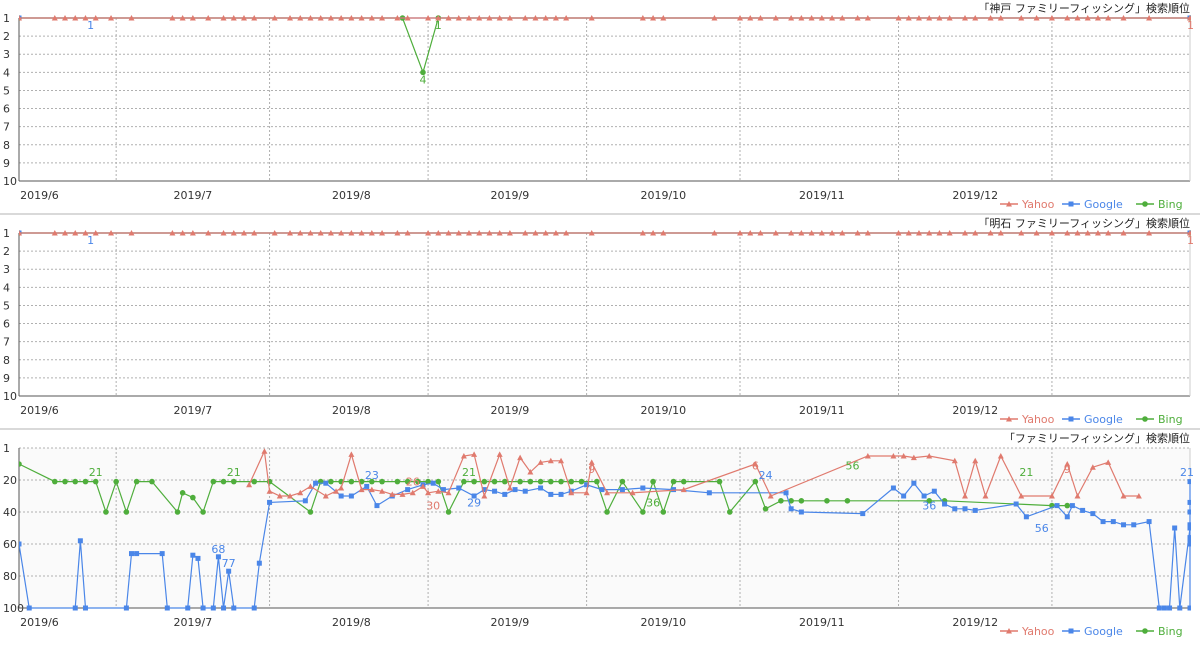  Describe the element at coordinates (755, 466) in the screenshot. I see `data-label: 6` at that location.